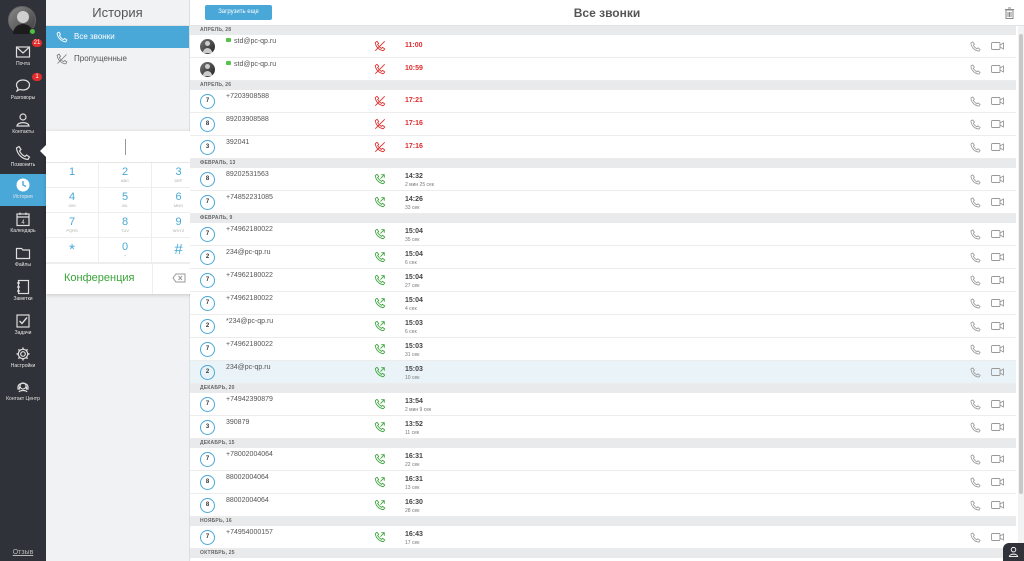 Image resolution: width=1024 pixels, height=561 pixels. Describe the element at coordinates (178, 279) in the screenshot. I see `backspace-button` at that location.